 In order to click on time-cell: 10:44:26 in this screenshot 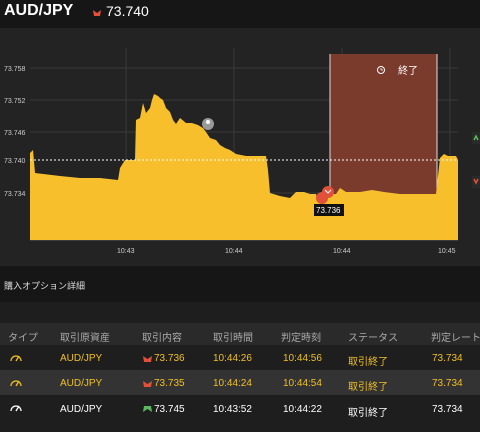, I will do `click(232, 358)`.